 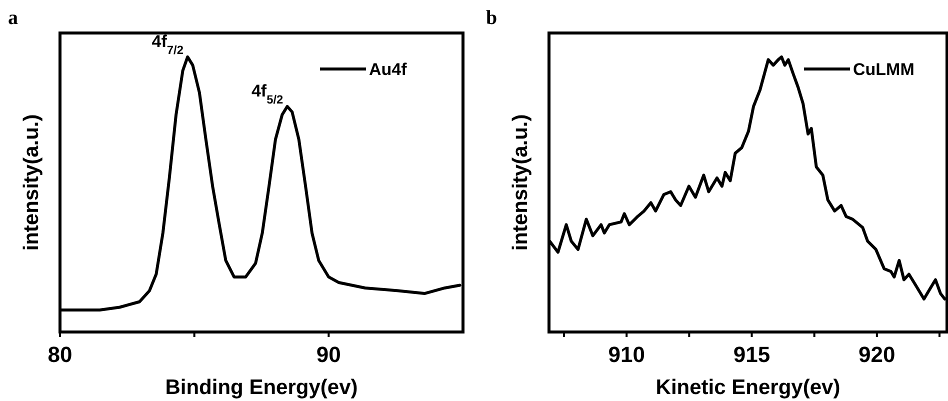 What do you see at coordinates (168, 44) in the screenshot?
I see `annotation: 4f$_{7/2}$` at bounding box center [168, 44].